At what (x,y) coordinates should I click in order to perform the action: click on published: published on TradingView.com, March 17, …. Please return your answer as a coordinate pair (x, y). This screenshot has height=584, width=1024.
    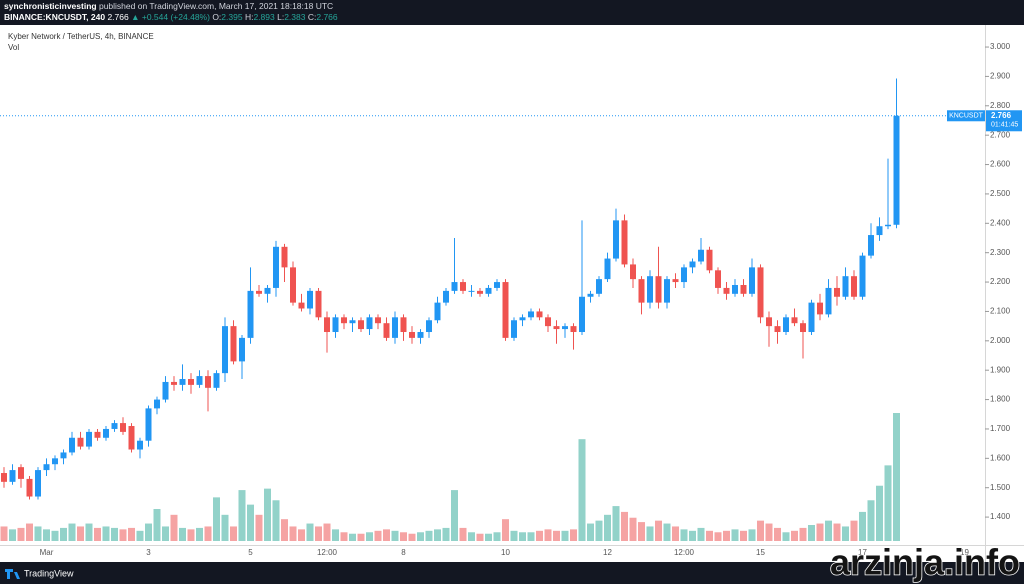
    Looking at the image, I should click on (216, 6).